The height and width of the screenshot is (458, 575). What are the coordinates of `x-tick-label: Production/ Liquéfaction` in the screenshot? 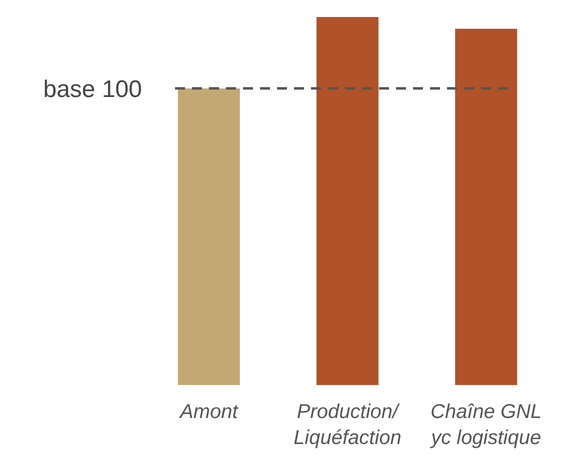 It's located at (348, 425).